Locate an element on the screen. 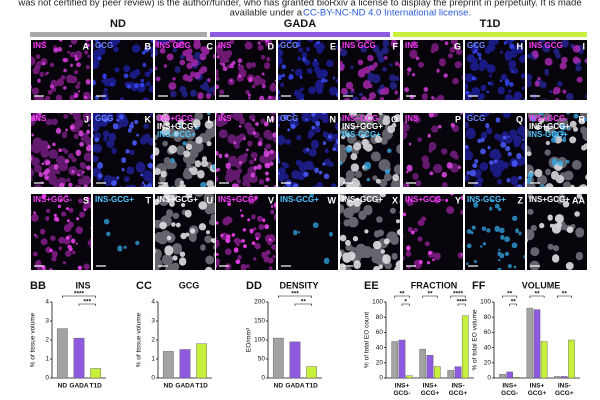  panel-label: INS+GCG+ is located at coordinates (549, 126).